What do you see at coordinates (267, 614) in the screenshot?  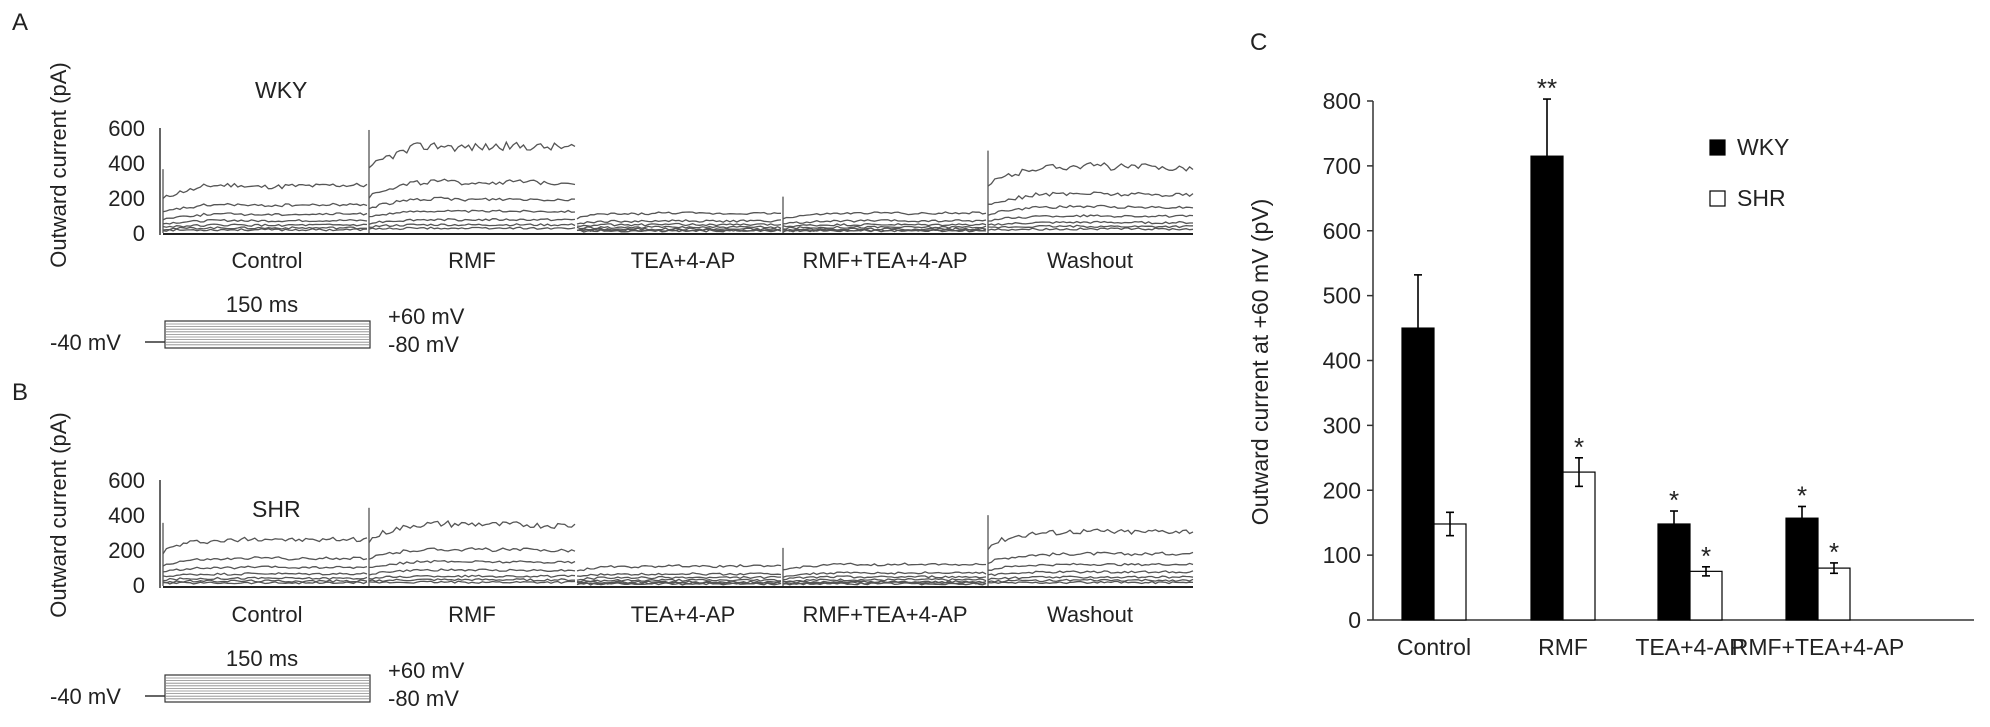 I see `condition-label-b-control: Control` at bounding box center [267, 614].